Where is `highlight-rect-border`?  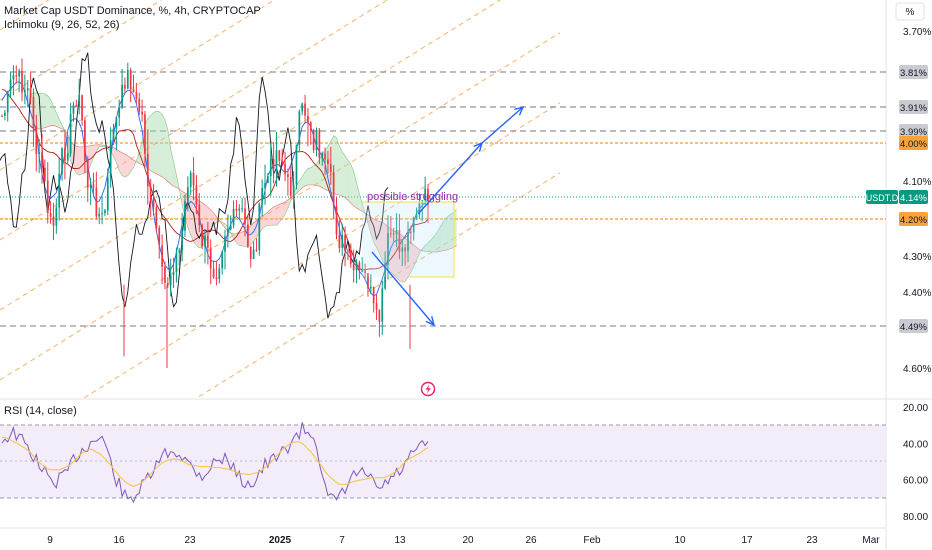
highlight-rect-border is located at coordinates (408, 239).